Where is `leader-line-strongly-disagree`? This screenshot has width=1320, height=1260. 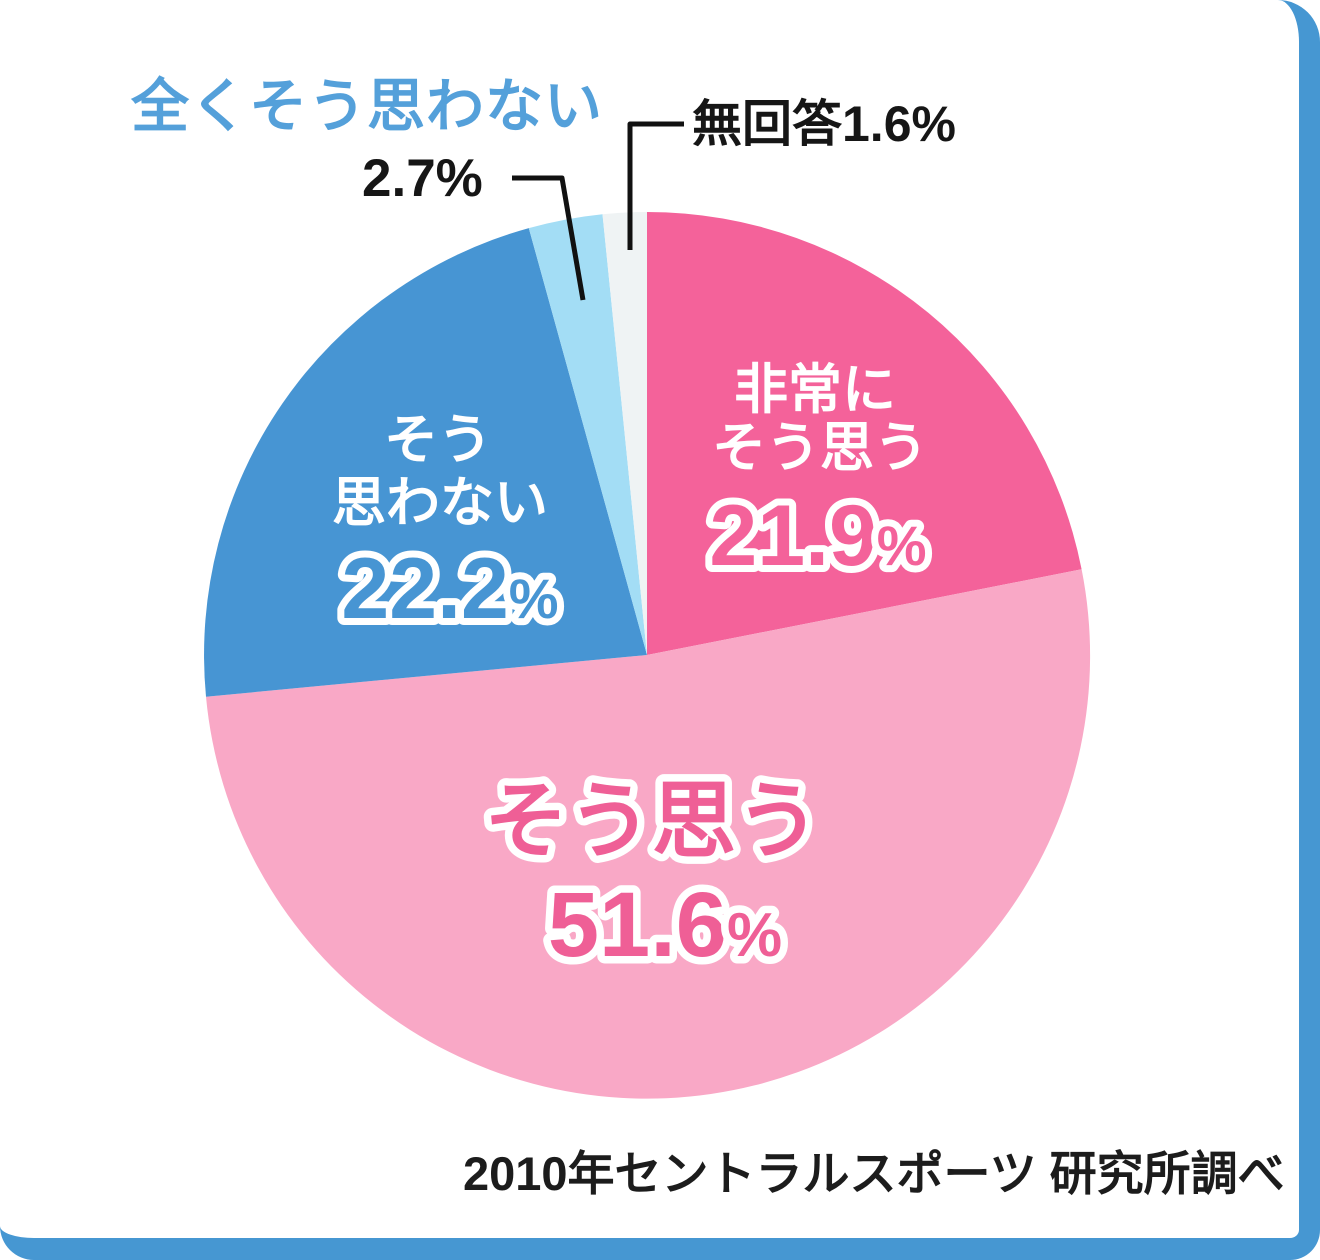 leader-line-strongly-disagree is located at coordinates (549, 238).